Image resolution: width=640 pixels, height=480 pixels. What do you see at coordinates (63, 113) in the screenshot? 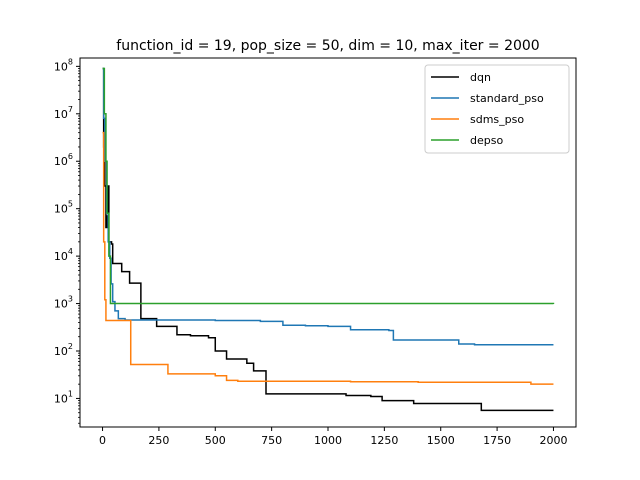
I see `y-tick-label: 10⁷` at bounding box center [63, 113].